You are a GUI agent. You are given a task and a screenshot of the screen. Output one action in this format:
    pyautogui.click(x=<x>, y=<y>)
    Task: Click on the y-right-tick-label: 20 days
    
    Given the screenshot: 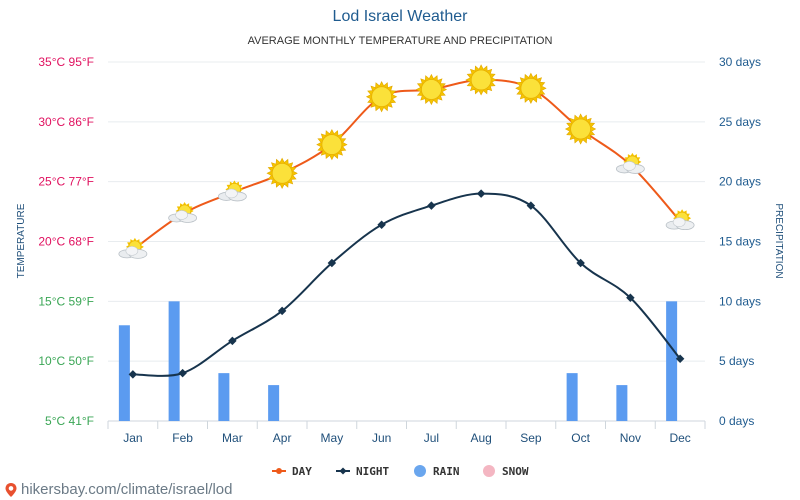 What is the action you would take?
    pyautogui.click(x=740, y=182)
    